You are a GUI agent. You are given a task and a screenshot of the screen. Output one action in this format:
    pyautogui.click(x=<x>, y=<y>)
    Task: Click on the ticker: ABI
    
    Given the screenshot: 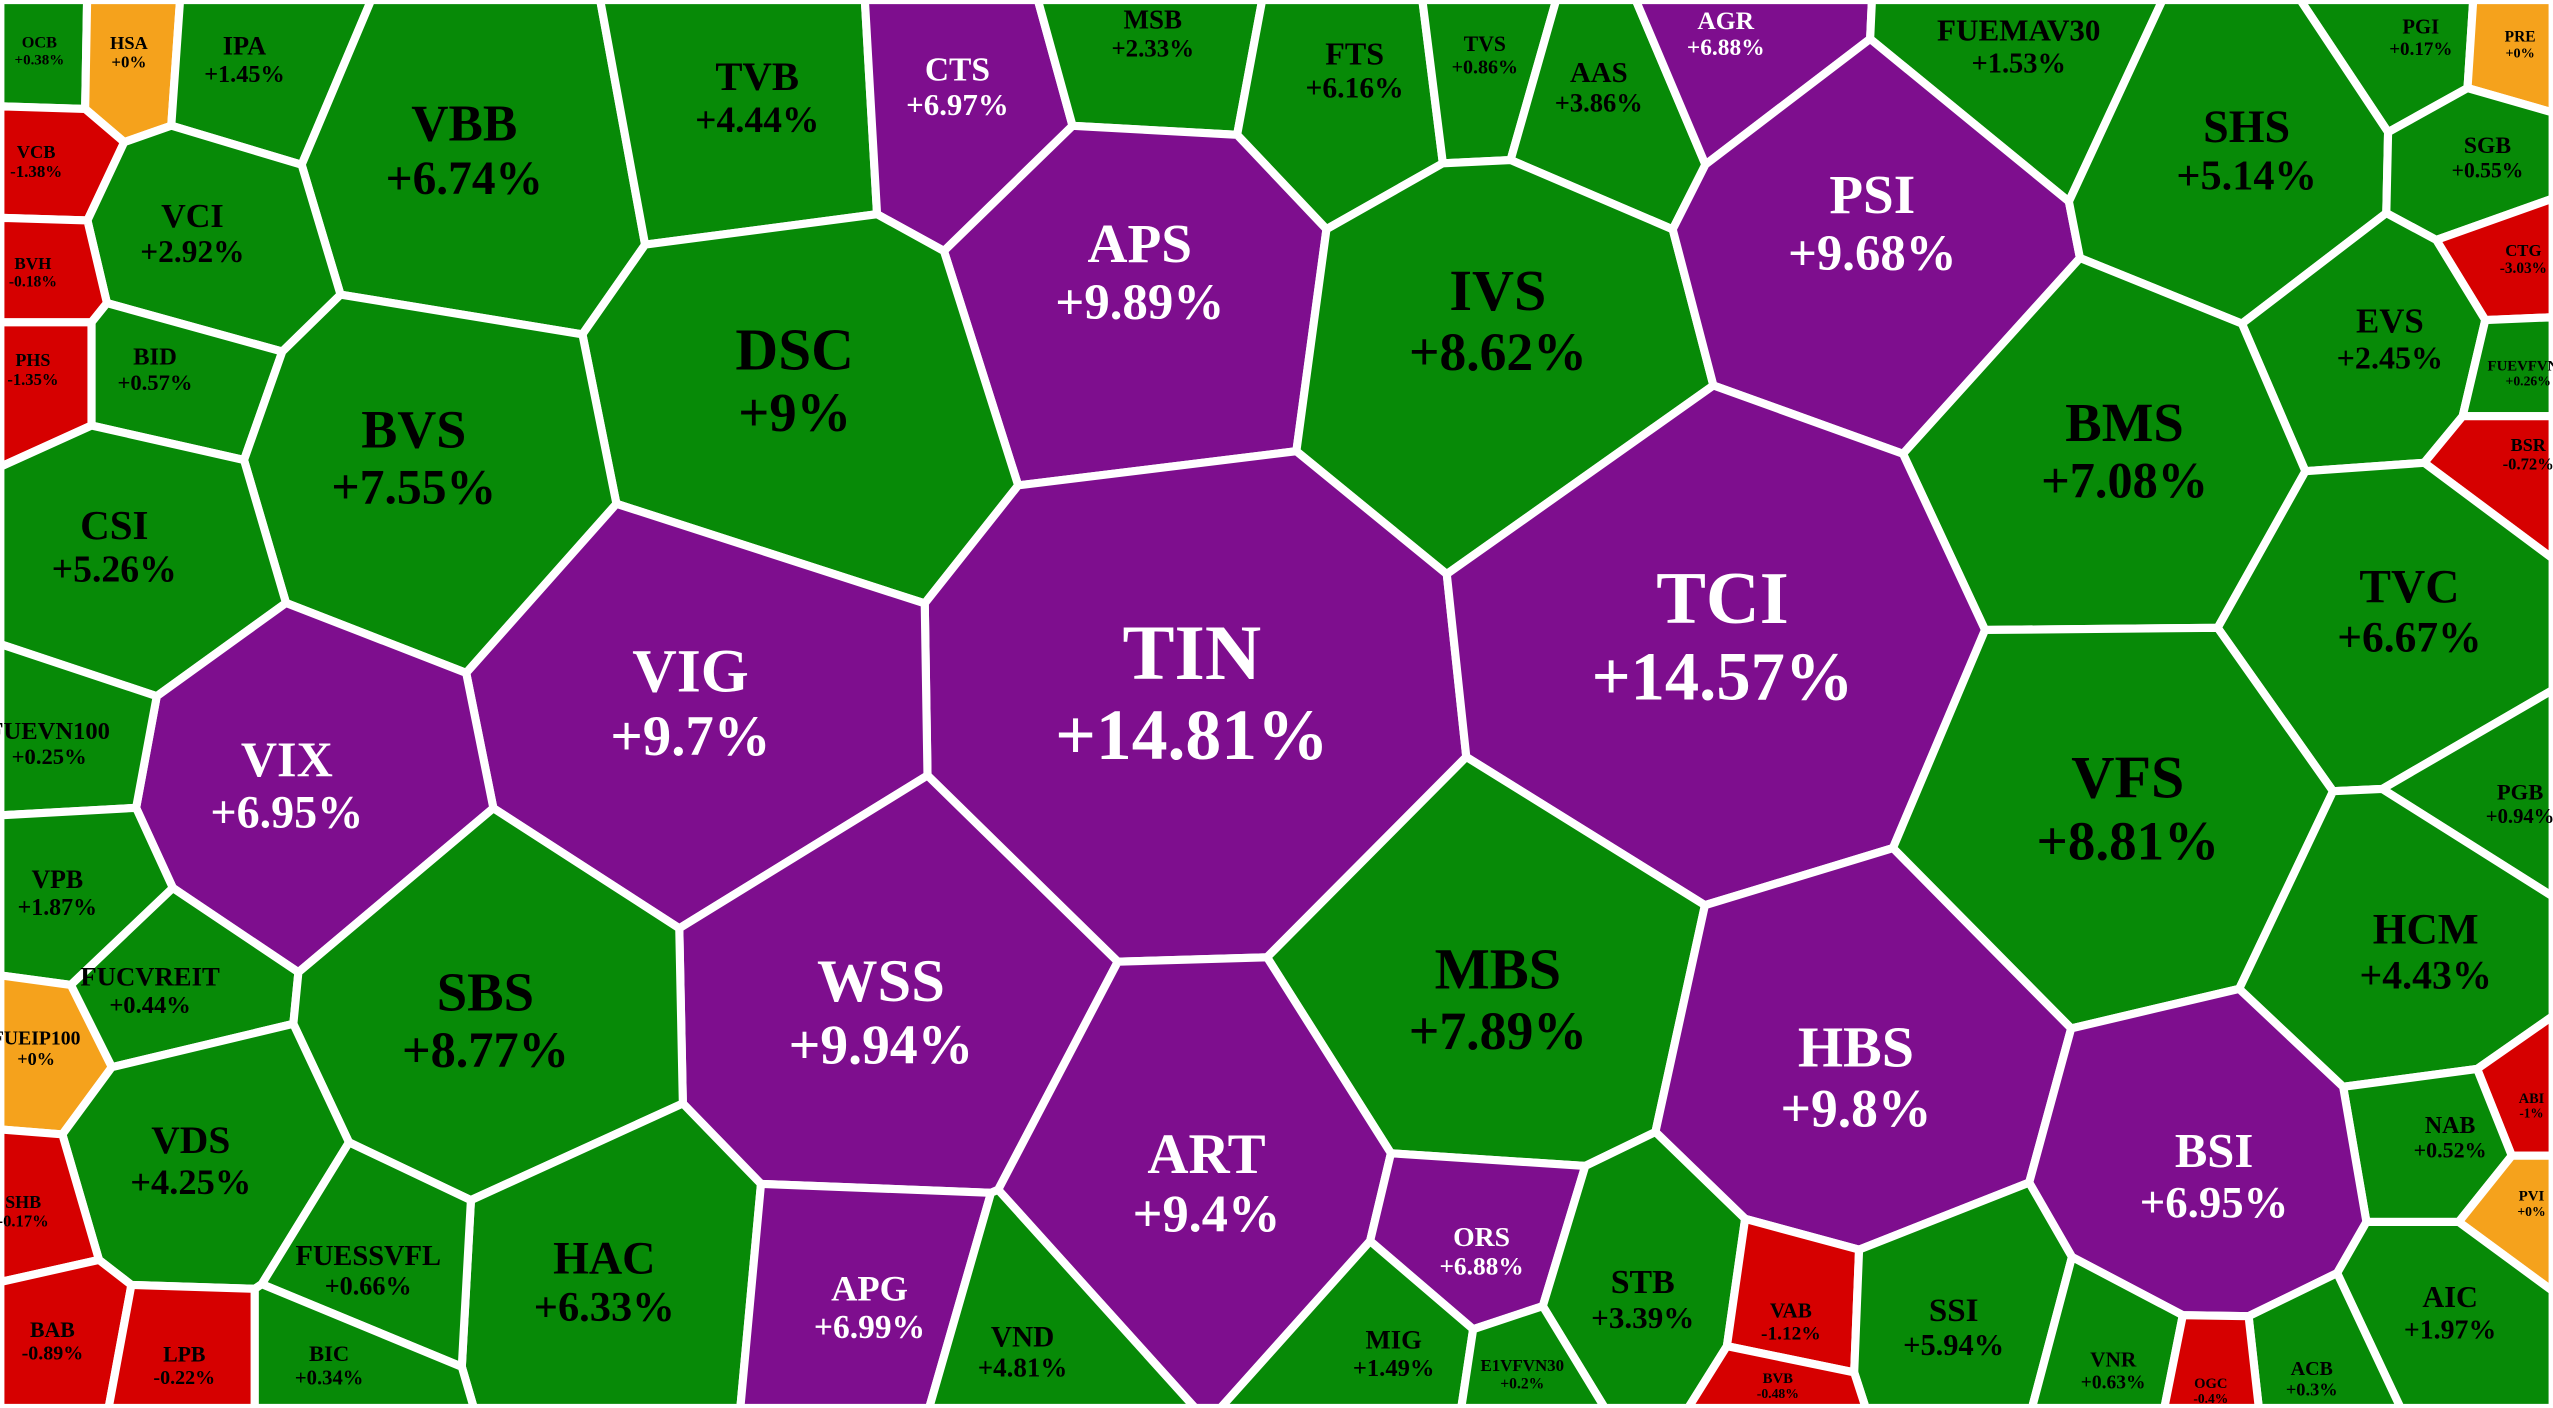 What is the action you would take?
    pyautogui.click(x=2532, y=1099)
    